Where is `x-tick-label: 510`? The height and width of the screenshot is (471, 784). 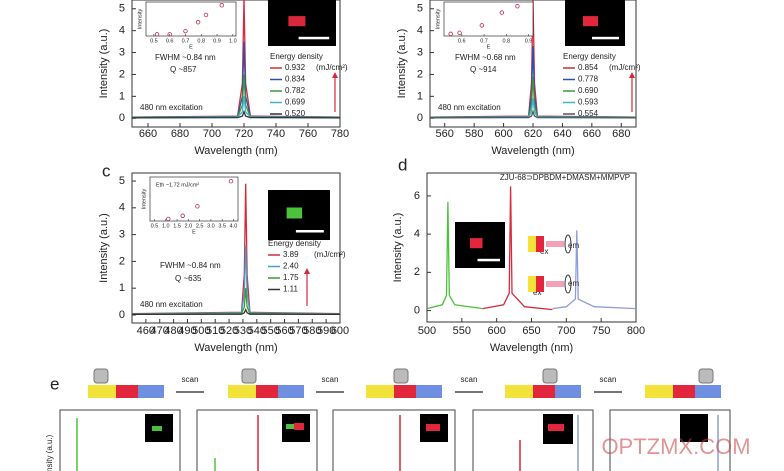
x-tick-label: 510 is located at coordinates (215, 331).